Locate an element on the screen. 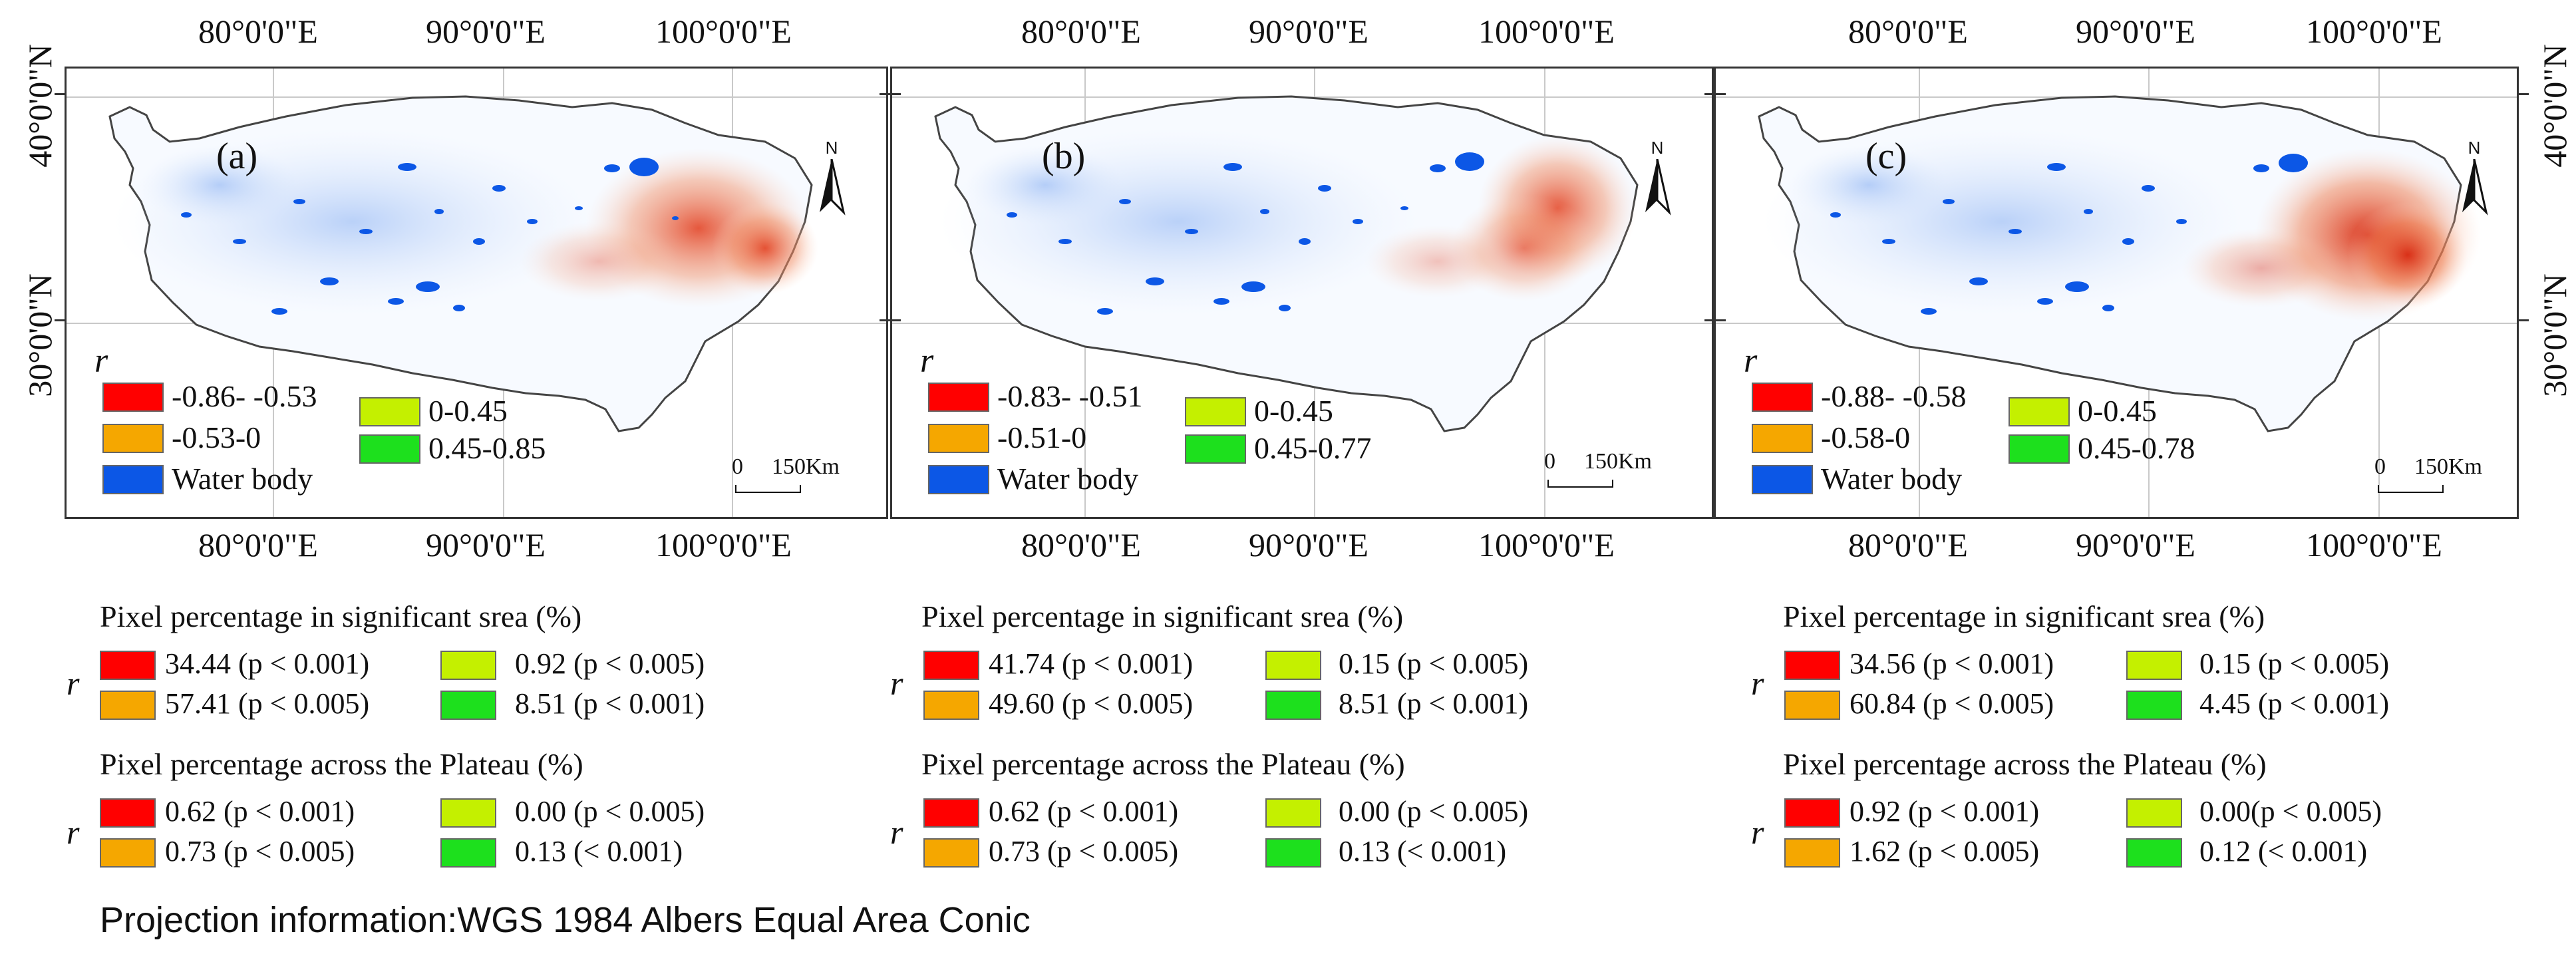 Image resolution: width=2576 pixels, height=956 pixels. water-bodies is located at coordinates (430, 236).